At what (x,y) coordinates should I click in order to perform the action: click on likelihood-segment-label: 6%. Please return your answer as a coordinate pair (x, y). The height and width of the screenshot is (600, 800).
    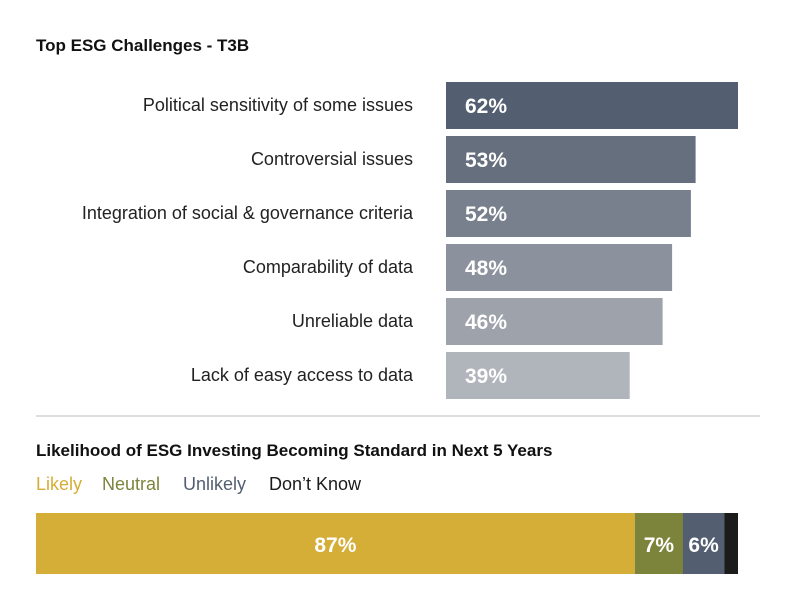
    Looking at the image, I should click on (703, 545).